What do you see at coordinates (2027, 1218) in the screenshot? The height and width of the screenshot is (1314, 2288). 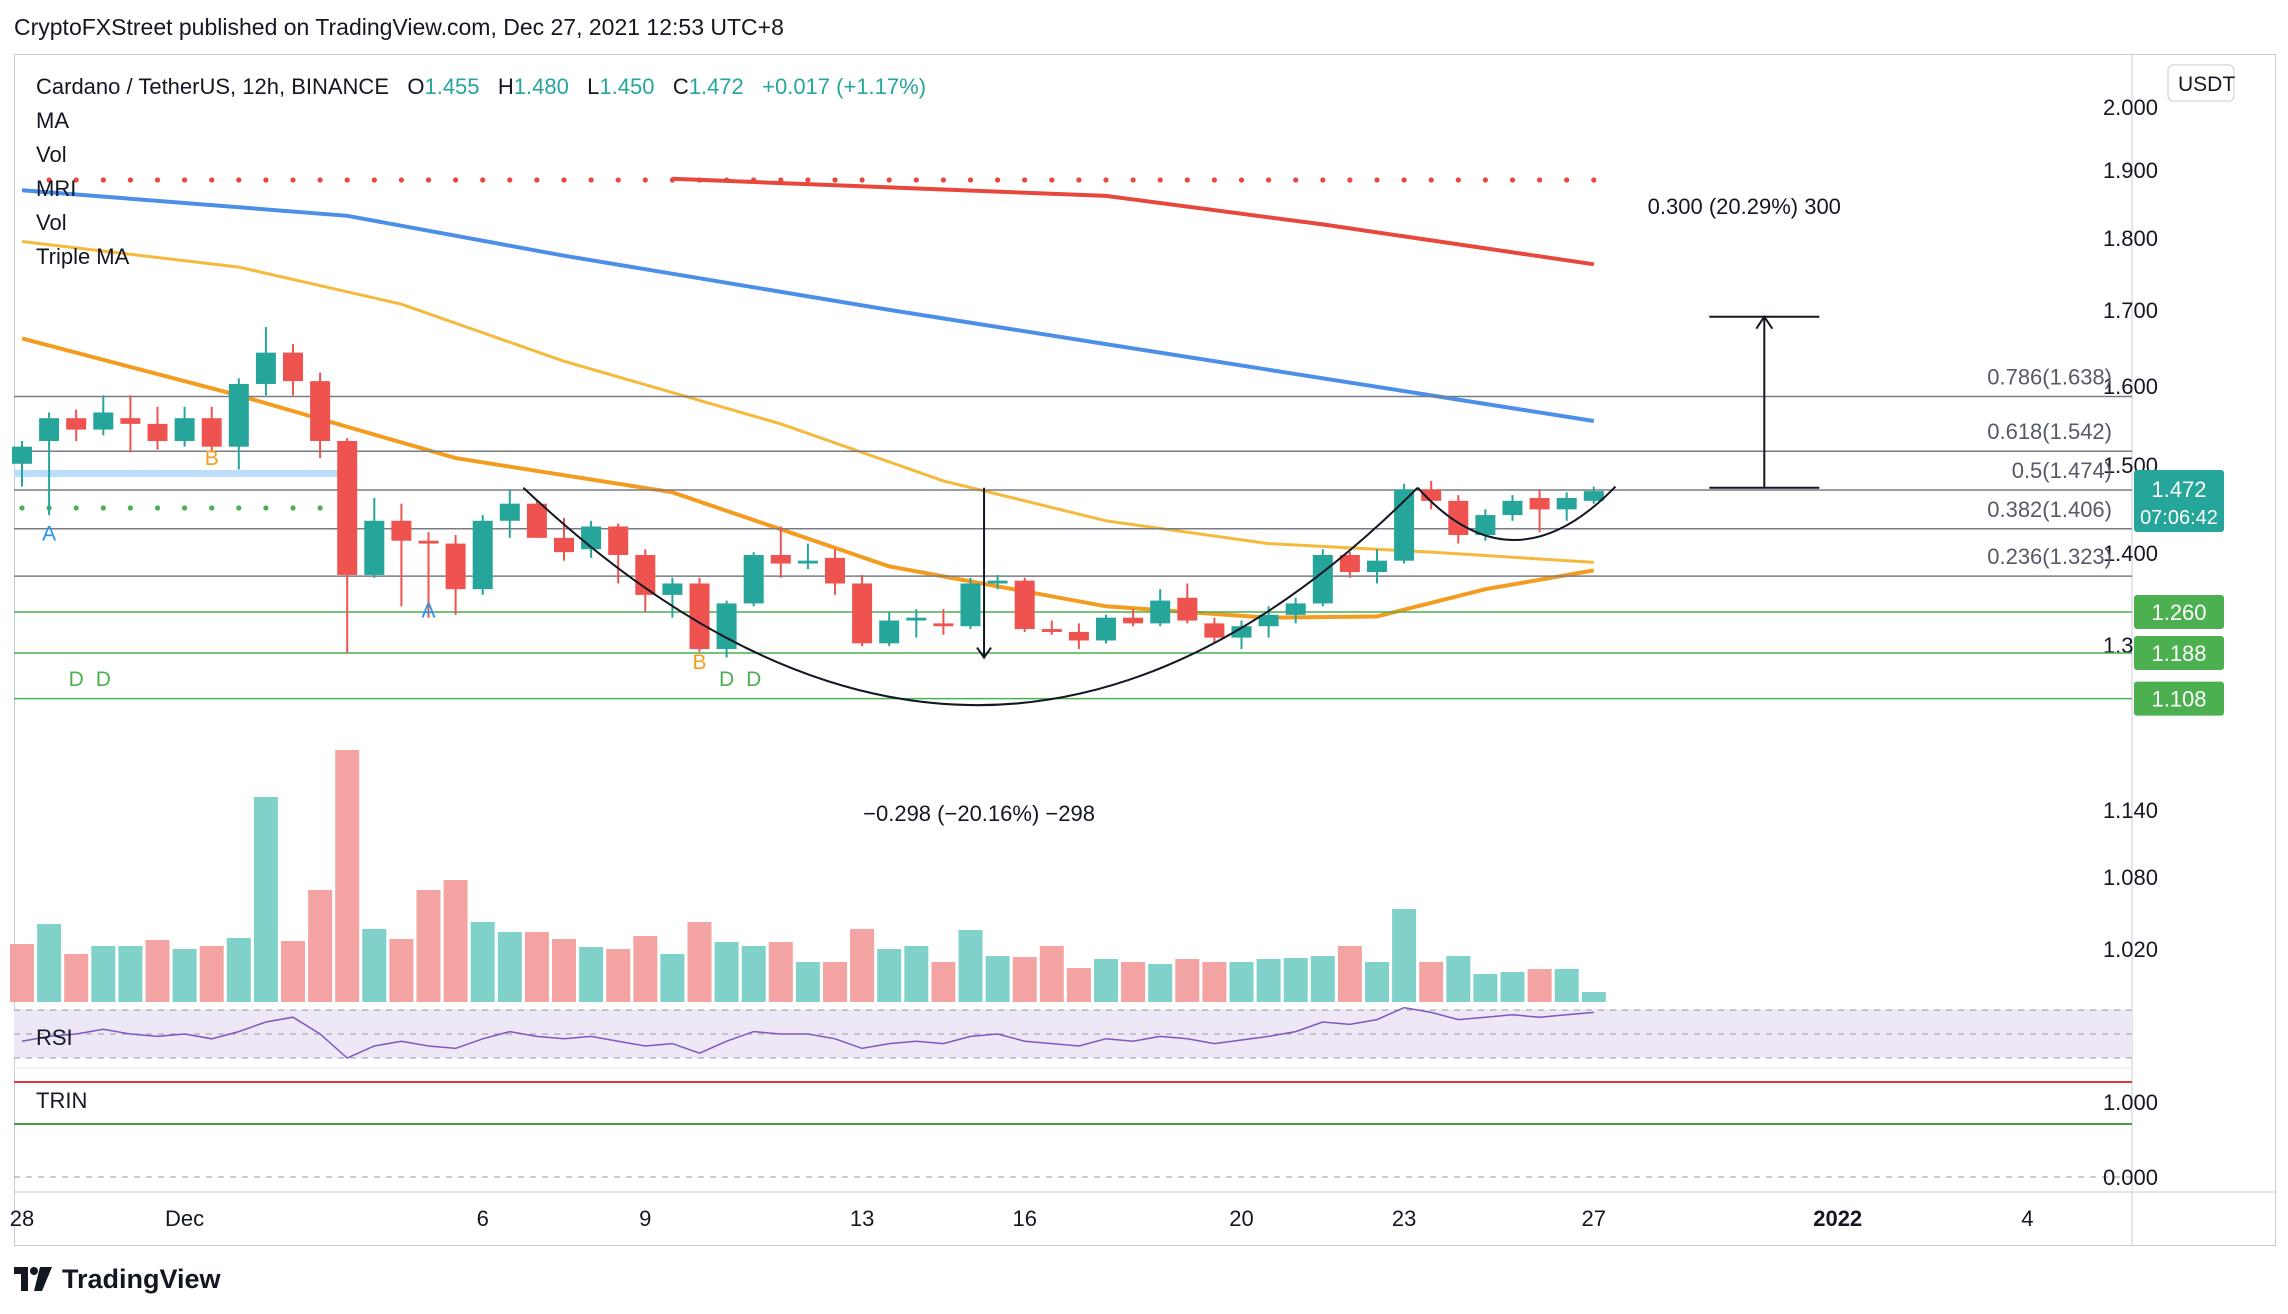 I see `x-tick-label: 4` at bounding box center [2027, 1218].